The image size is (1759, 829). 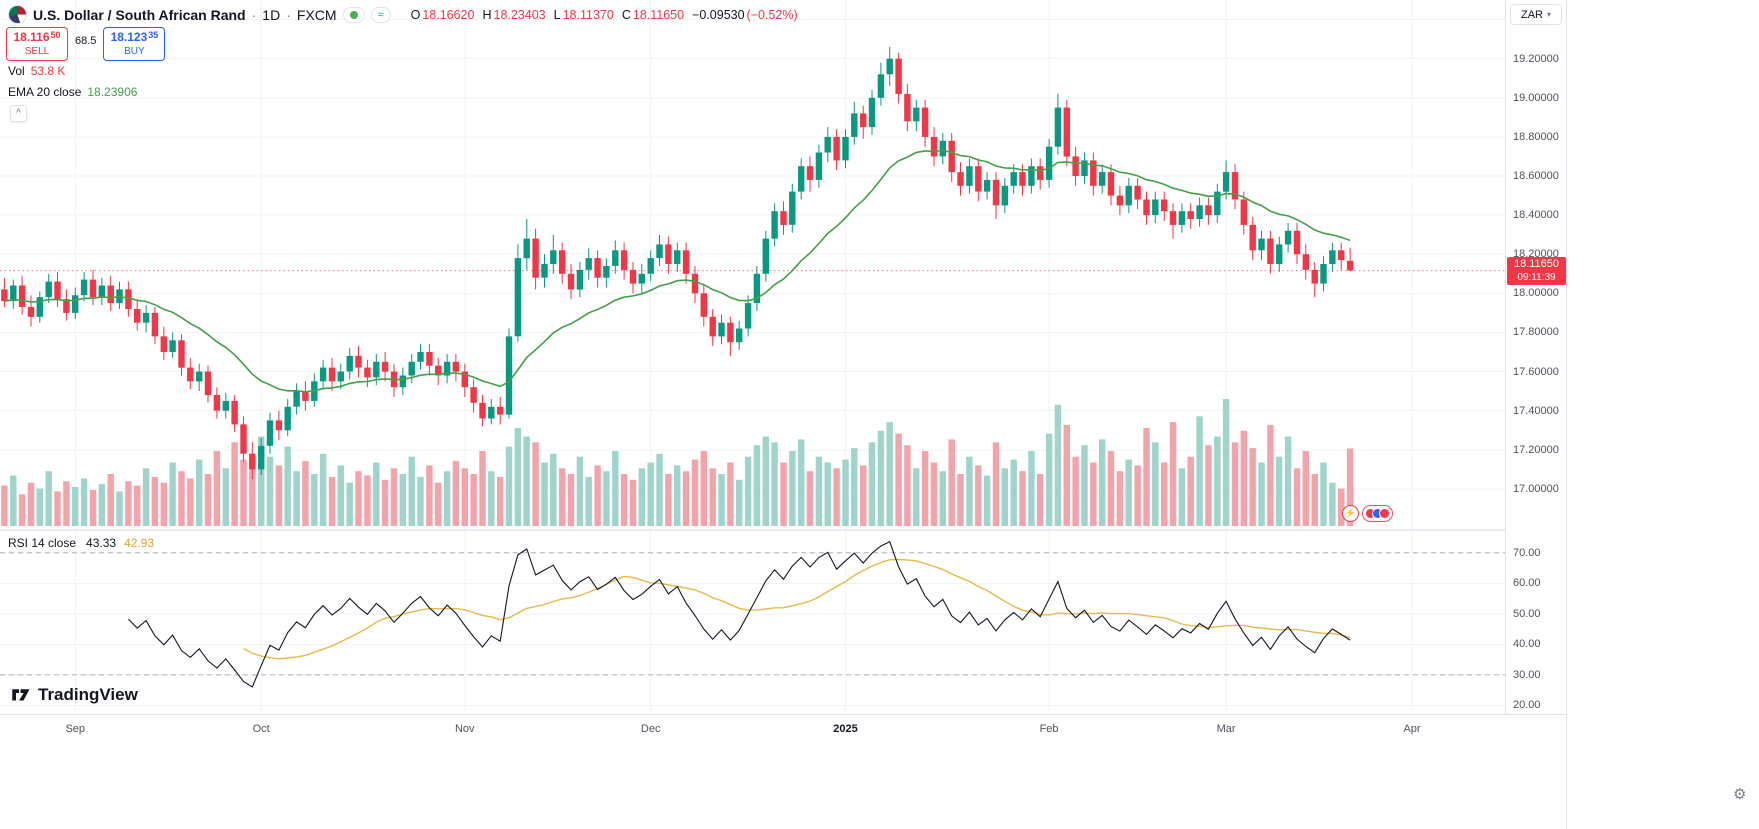 I want to click on close-label: C, so click(x=626, y=14).